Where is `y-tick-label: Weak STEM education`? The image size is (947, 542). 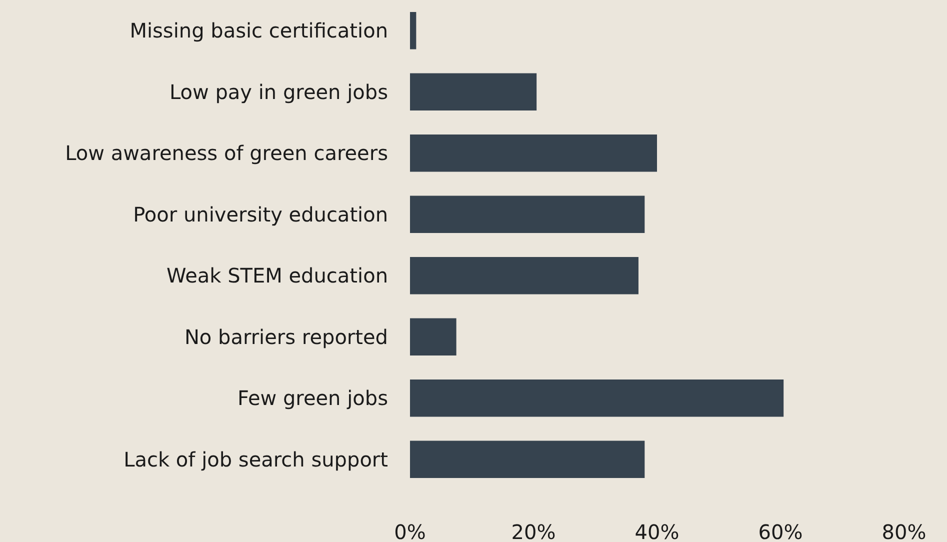 y-tick-label: Weak STEM education is located at coordinates (277, 276).